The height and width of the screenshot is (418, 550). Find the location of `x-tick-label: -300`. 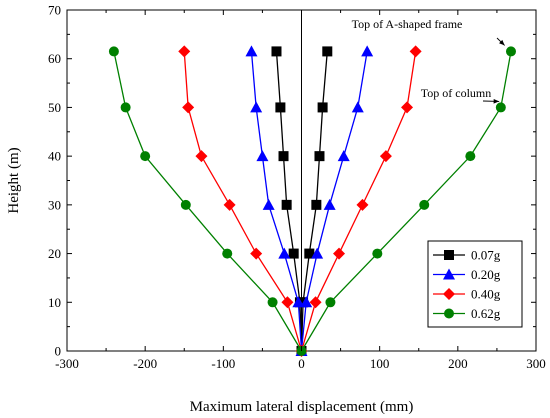

x-tick-label: -300 is located at coordinates (67, 363).